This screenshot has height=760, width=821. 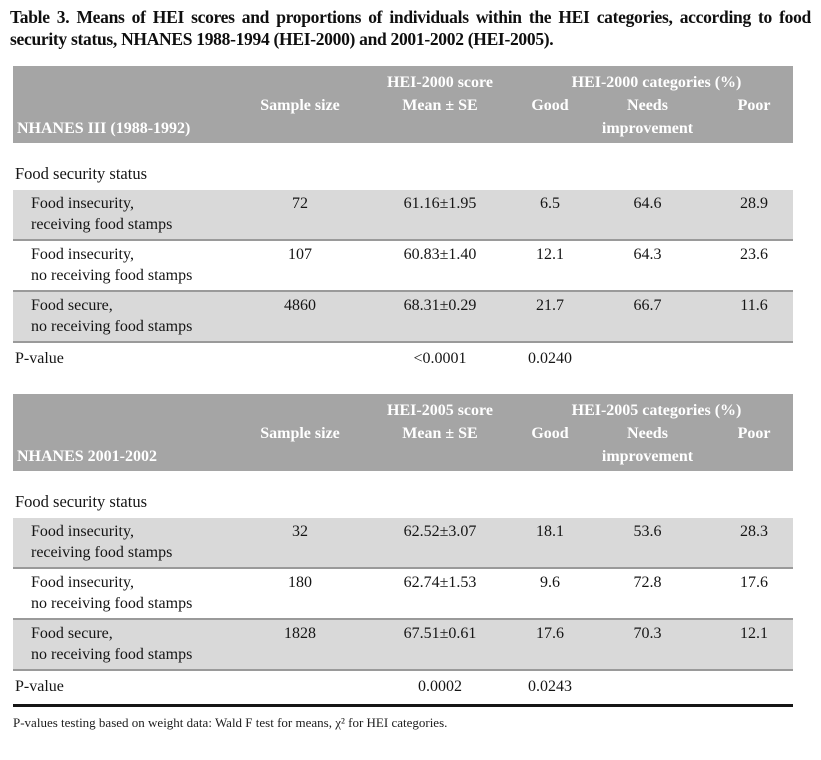 What do you see at coordinates (300, 105) in the screenshot?
I see `section1-col-header-sample-size: Sample size` at bounding box center [300, 105].